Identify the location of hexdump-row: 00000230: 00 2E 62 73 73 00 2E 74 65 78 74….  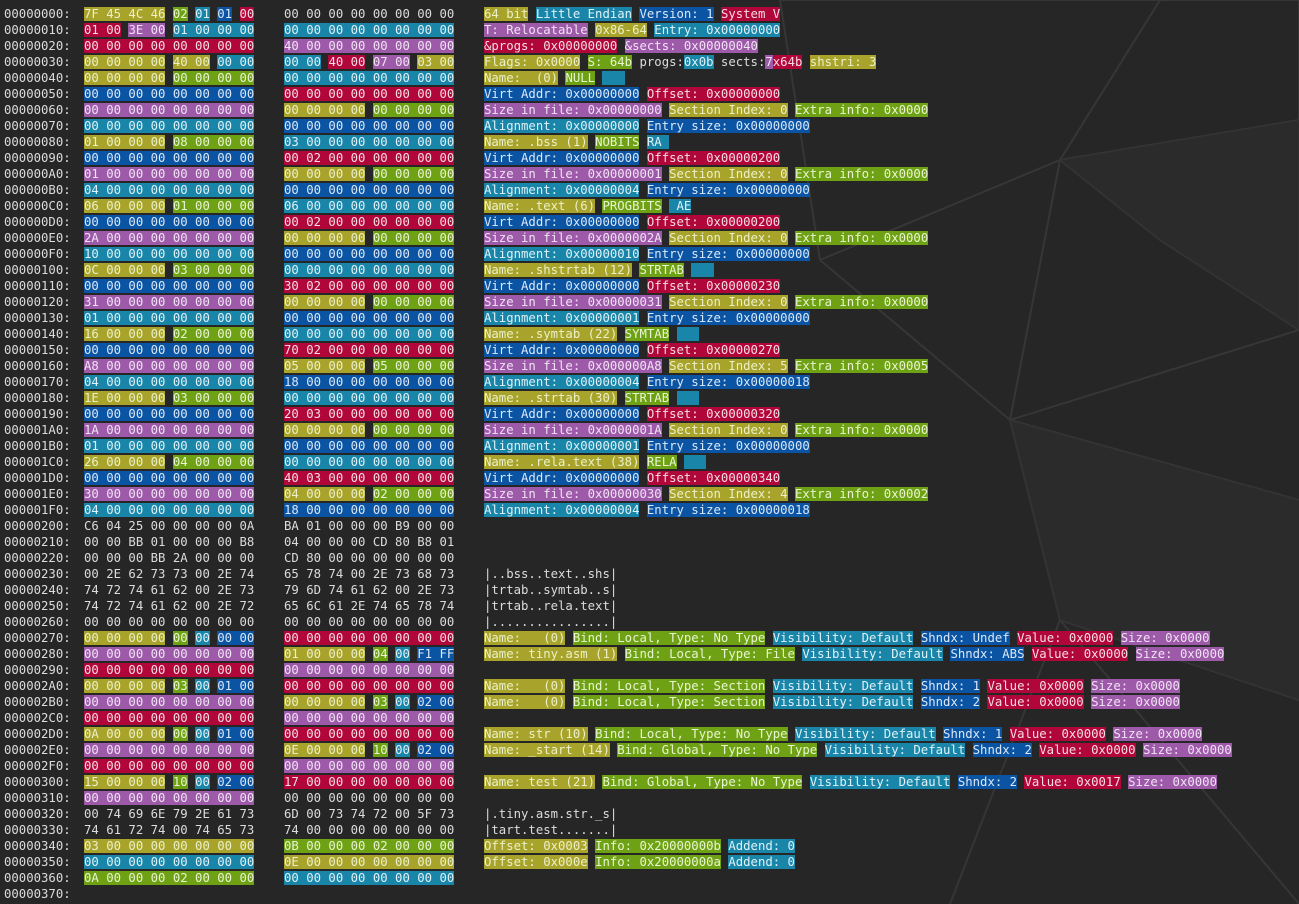
(310, 574).